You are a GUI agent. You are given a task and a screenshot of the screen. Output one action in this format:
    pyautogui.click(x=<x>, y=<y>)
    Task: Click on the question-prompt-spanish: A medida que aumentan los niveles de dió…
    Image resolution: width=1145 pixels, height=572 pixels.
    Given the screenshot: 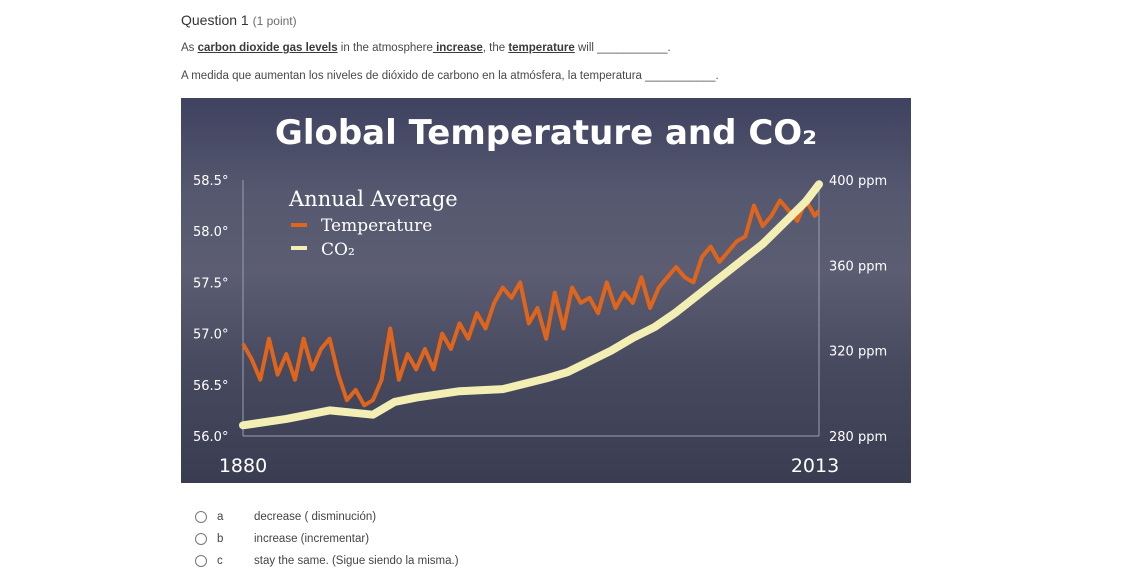 What is the action you would take?
    pyautogui.click(x=450, y=76)
    